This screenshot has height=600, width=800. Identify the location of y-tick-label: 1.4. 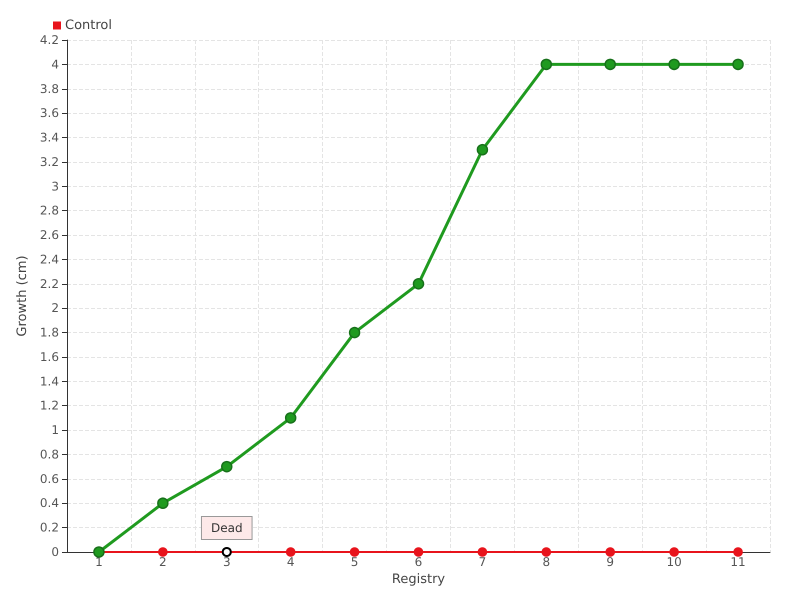
(49, 381).